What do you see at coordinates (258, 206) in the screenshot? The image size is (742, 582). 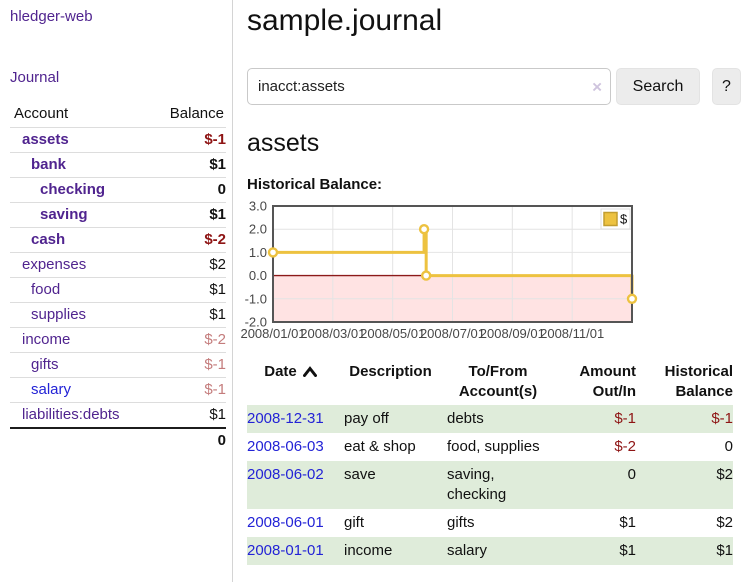 I see `y-axis-tick-label: 3.0` at bounding box center [258, 206].